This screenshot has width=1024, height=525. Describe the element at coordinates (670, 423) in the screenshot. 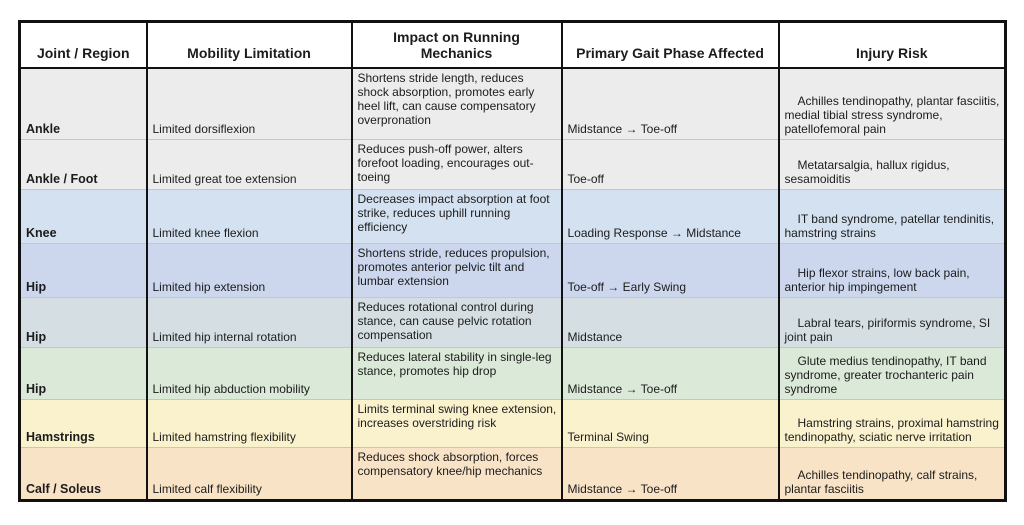

I see `gait-phase-cell: Terminal Swing` at that location.